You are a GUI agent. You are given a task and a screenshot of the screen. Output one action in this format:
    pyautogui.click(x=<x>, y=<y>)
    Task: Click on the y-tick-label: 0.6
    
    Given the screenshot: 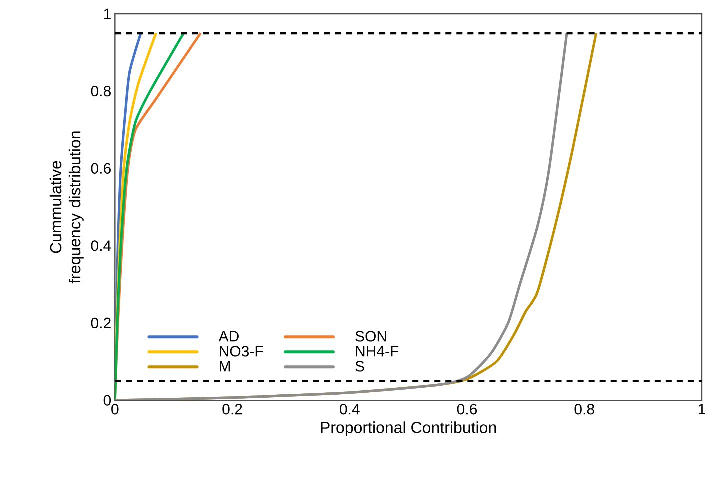 What is the action you would take?
    pyautogui.click(x=101, y=168)
    